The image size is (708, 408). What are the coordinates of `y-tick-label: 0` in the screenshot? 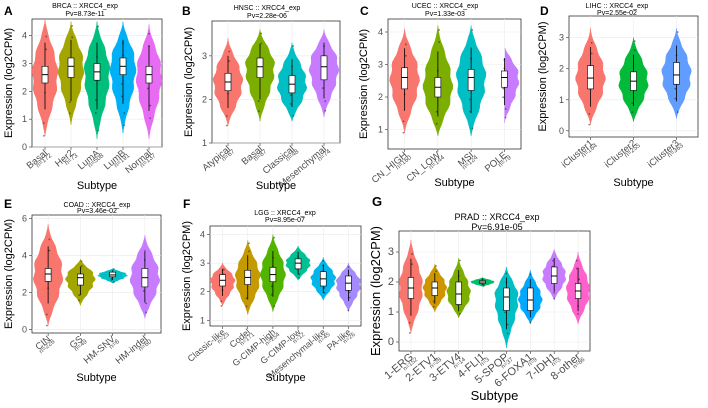 It's located at (391, 342).